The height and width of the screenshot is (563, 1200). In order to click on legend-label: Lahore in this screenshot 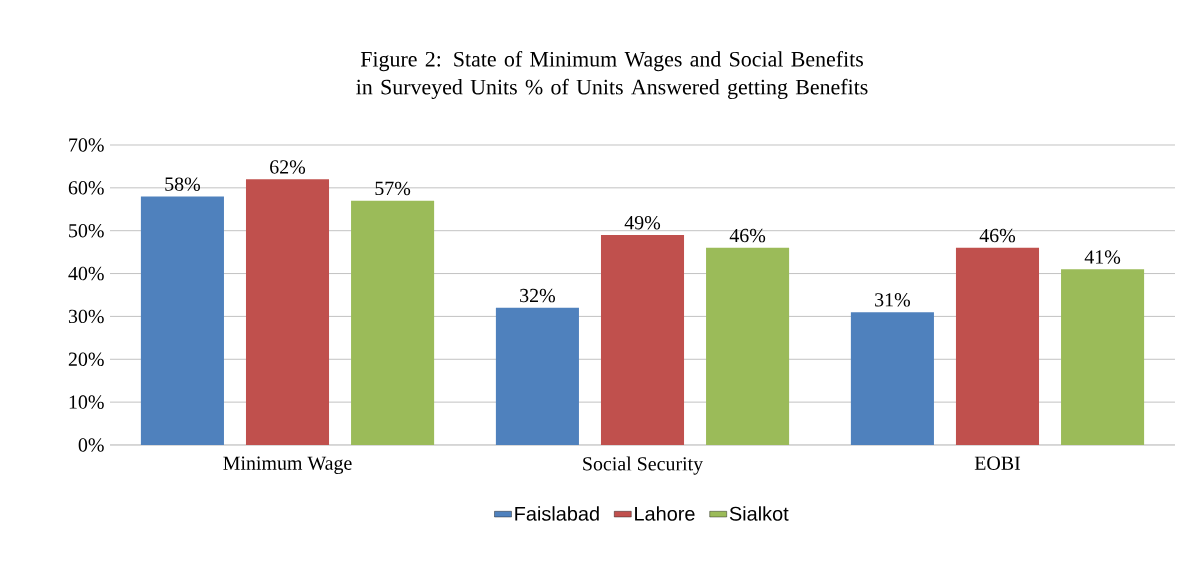, I will do `click(665, 513)`.